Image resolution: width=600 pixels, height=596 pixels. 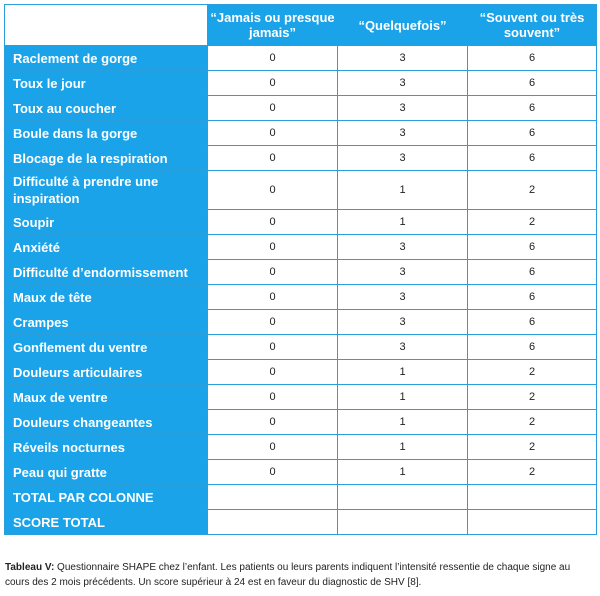 What do you see at coordinates (106, 522) in the screenshot?
I see `row-label: SCORE TOTAL` at bounding box center [106, 522].